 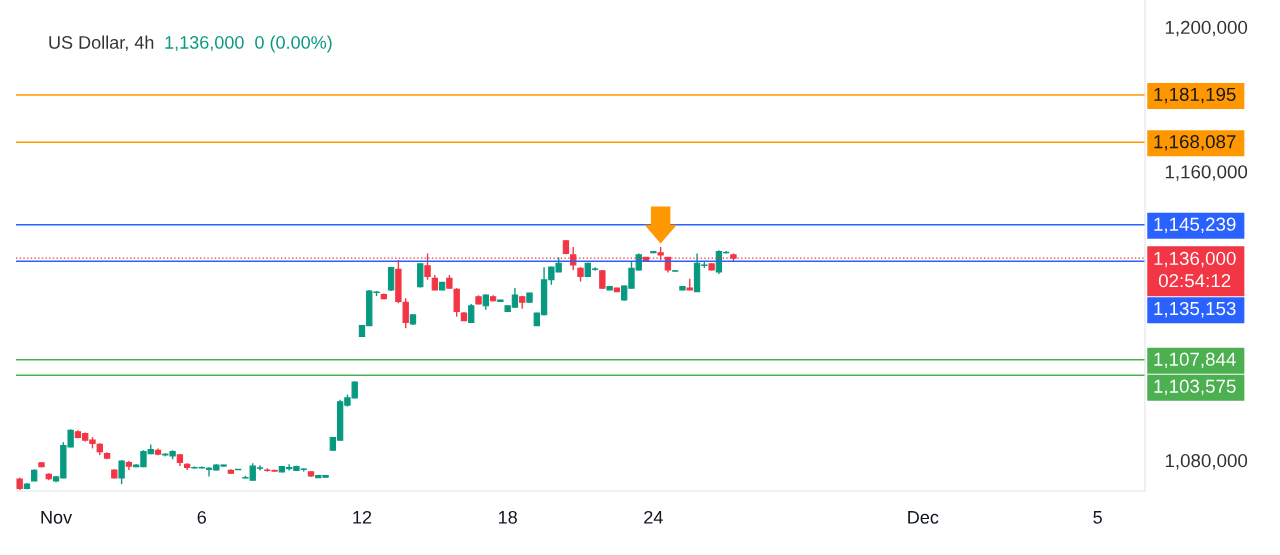 I want to click on ref-line-label: 1,168,087, so click(x=1195, y=143).